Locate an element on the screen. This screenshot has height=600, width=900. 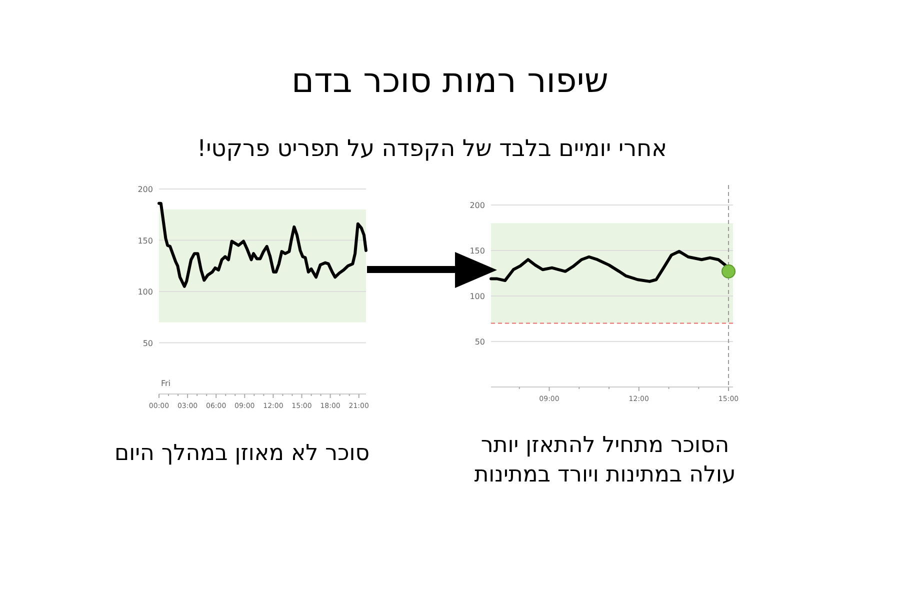
text: שיפור רמות סוכר בדם is located at coordinates (450, 81).